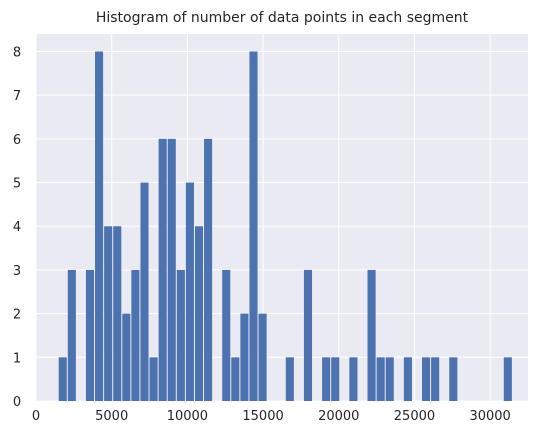 The width and height of the screenshot is (538, 438). What do you see at coordinates (187, 416) in the screenshot?
I see `x-tick-label: 10000` at bounding box center [187, 416].